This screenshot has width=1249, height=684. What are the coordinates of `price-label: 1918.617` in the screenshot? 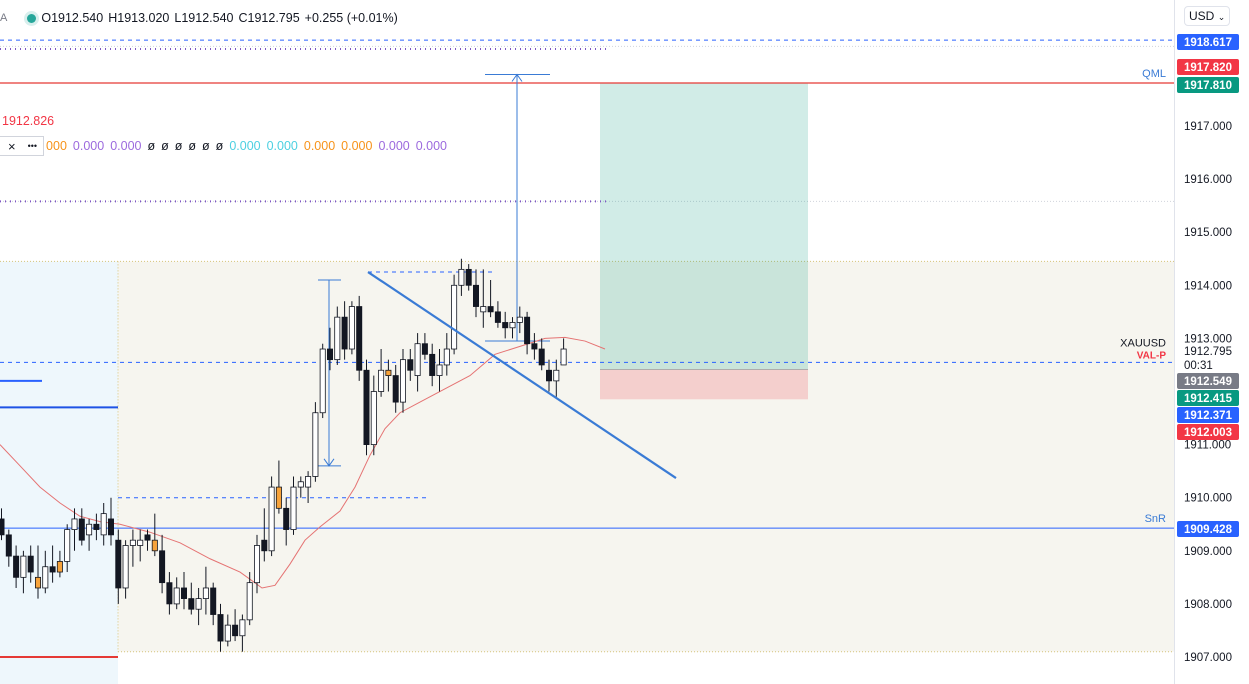 It's located at (1208, 42).